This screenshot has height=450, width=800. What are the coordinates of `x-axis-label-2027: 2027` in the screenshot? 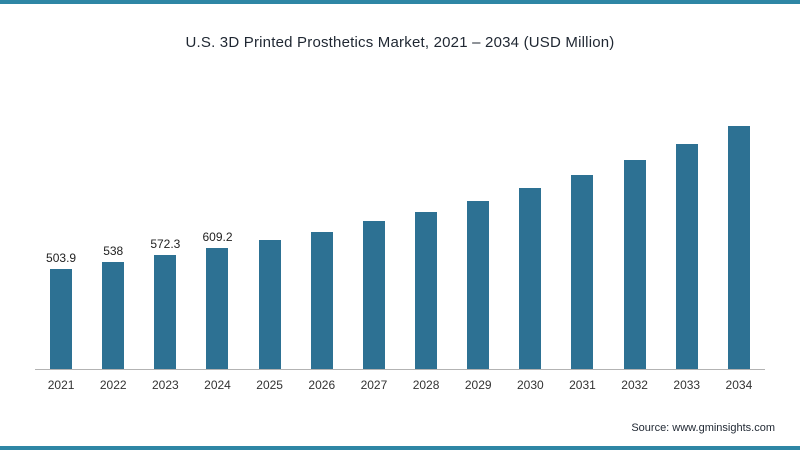 It's located at (374, 385).